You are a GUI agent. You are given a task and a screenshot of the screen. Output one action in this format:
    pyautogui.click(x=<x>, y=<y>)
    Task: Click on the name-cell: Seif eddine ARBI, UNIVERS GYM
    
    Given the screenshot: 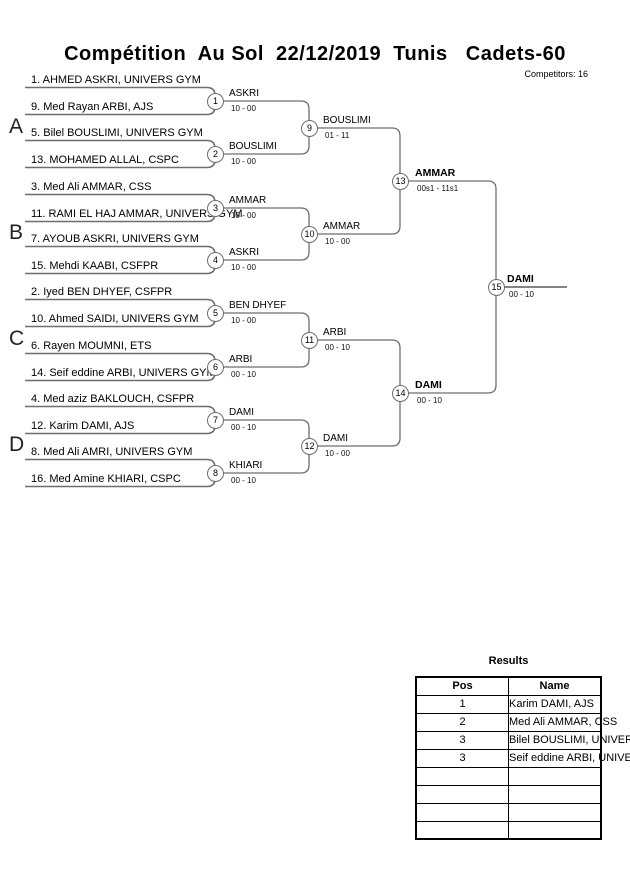 What is the action you would take?
    pyautogui.click(x=569, y=758)
    